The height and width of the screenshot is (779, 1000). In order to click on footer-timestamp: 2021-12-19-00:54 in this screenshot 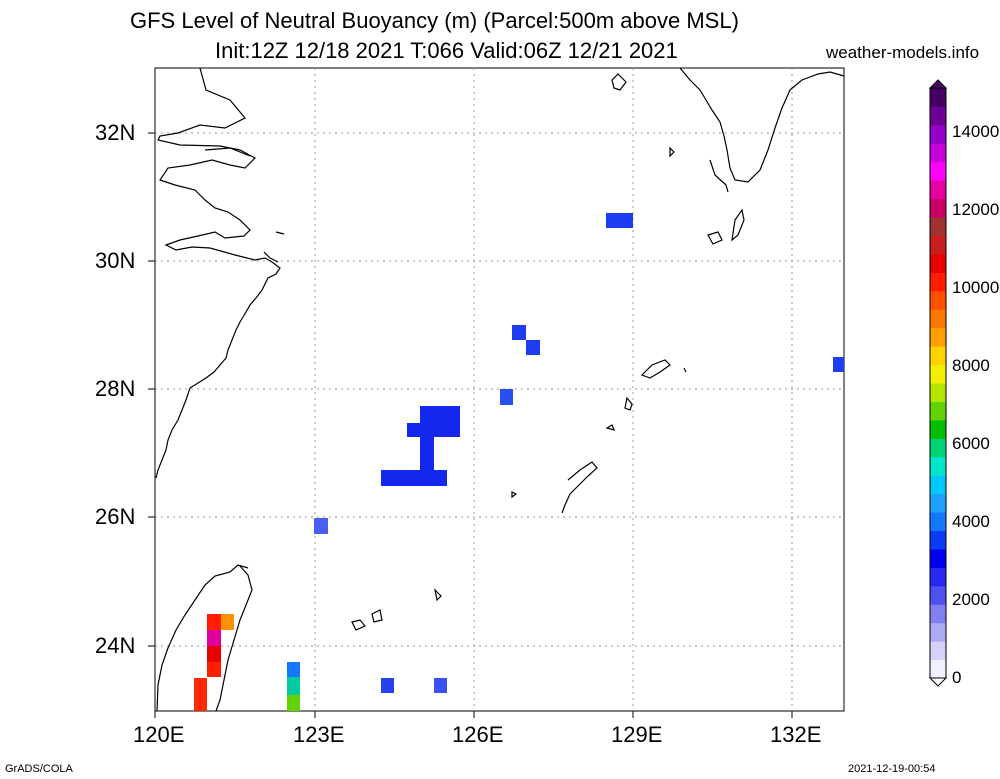, I will do `click(892, 769)`.